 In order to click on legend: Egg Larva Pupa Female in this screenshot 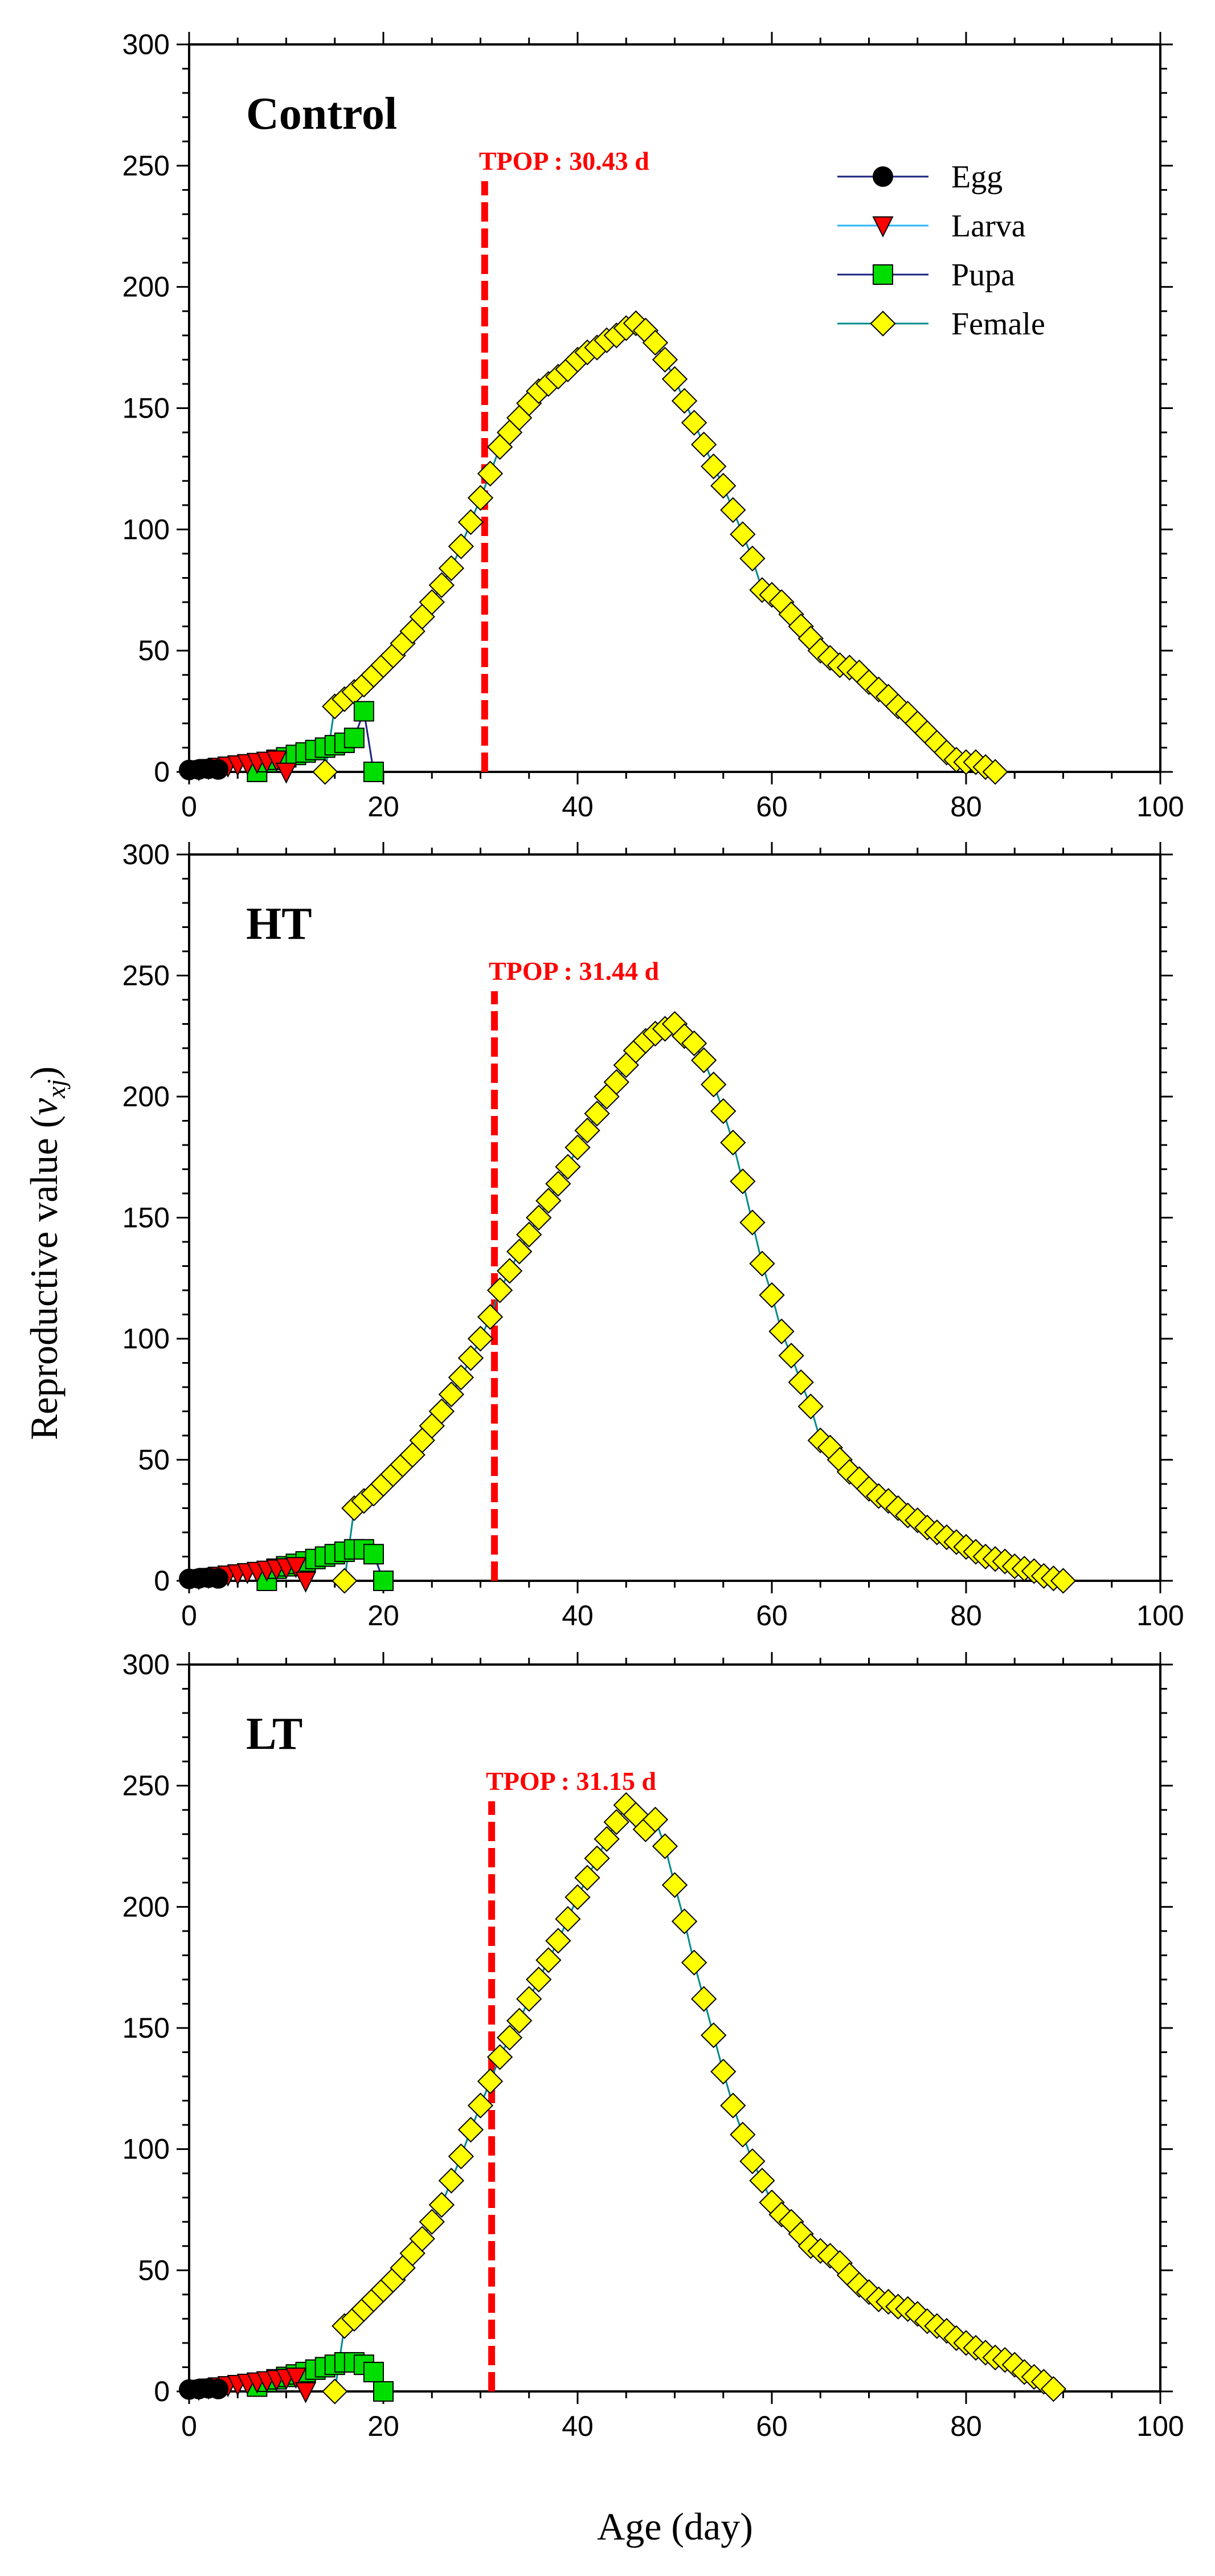, I will do `click(941, 251)`.